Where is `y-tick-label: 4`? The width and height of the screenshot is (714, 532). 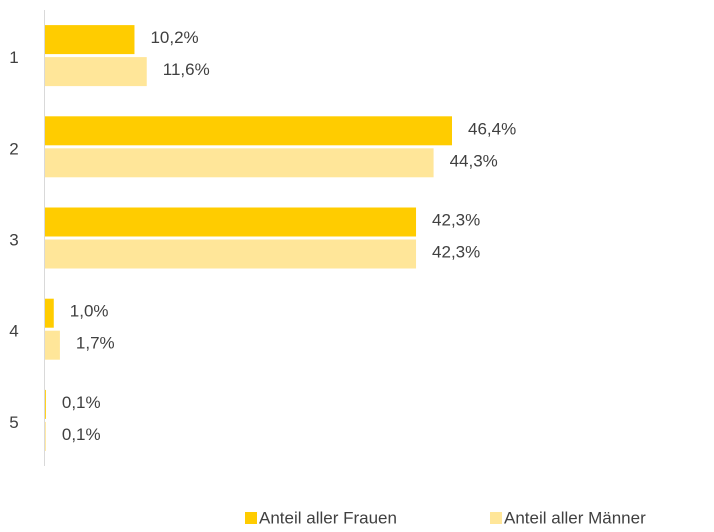
y-tick-label: 4 is located at coordinates (13, 331).